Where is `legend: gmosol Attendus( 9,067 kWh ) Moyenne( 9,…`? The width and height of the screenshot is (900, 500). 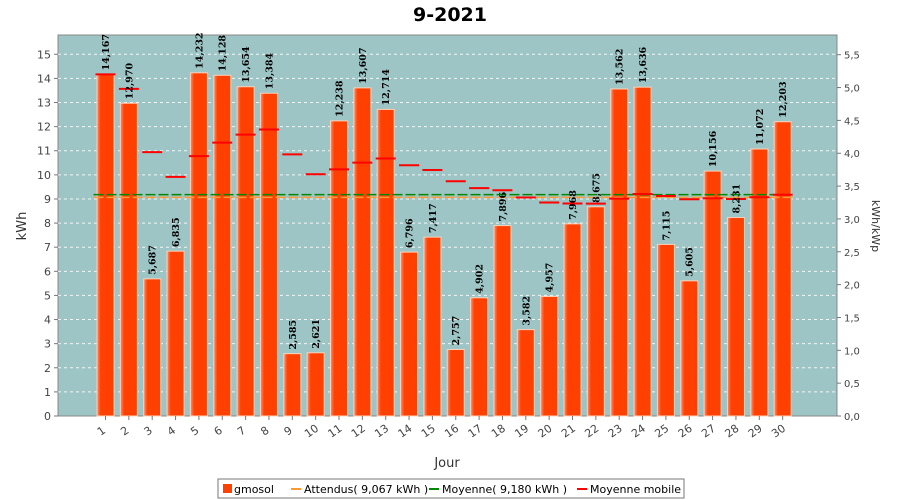 legend: gmosol Attendus( 9,067 kWh ) Moyenne( 9,… is located at coordinates (451, 488).